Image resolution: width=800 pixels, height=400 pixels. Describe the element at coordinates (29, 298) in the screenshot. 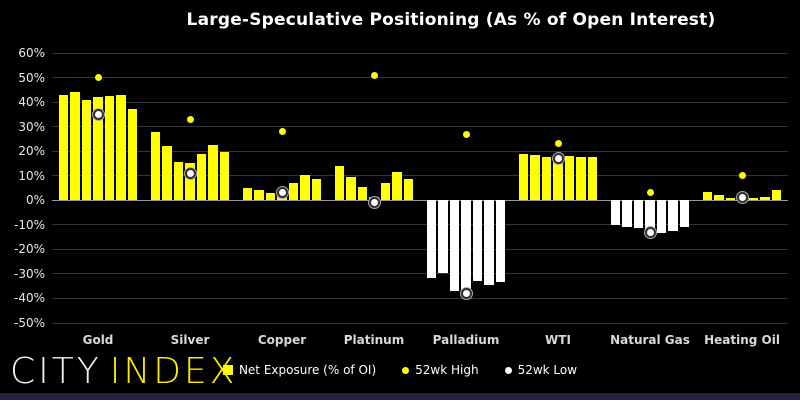

I see `y-tick-label: -40%` at that location.